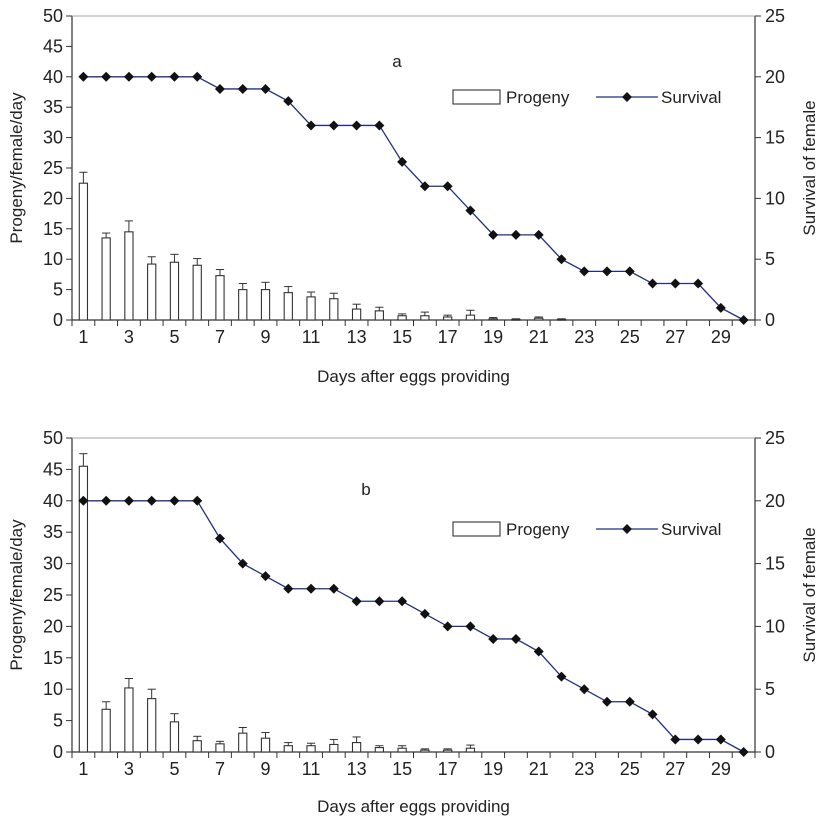 This screenshot has height=825, width=827. What do you see at coordinates (809, 594) in the screenshot?
I see `y-axis-title-right: Survival of female` at bounding box center [809, 594].